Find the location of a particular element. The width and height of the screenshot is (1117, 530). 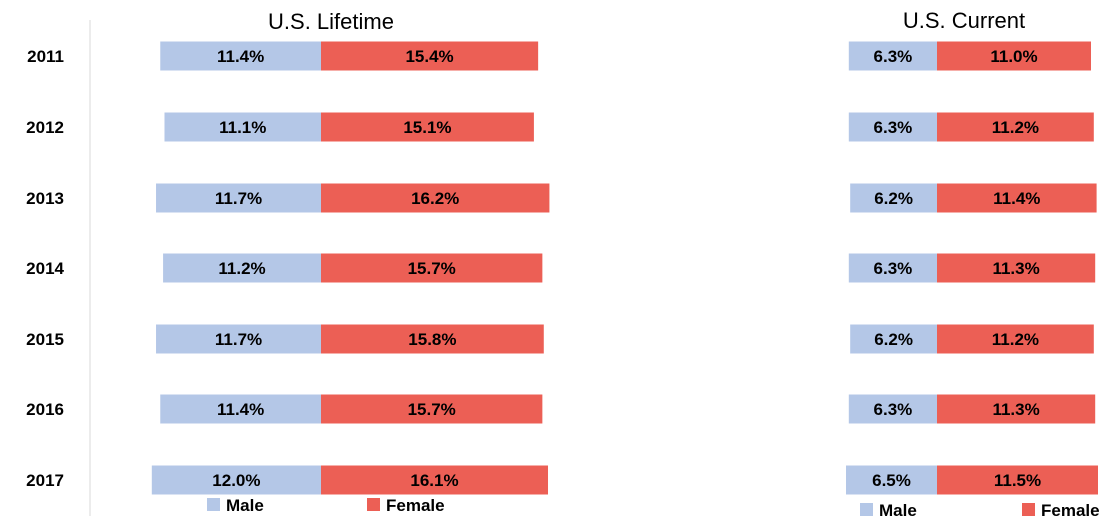

chart-title: U.S. Lifetime is located at coordinates (331, 21).